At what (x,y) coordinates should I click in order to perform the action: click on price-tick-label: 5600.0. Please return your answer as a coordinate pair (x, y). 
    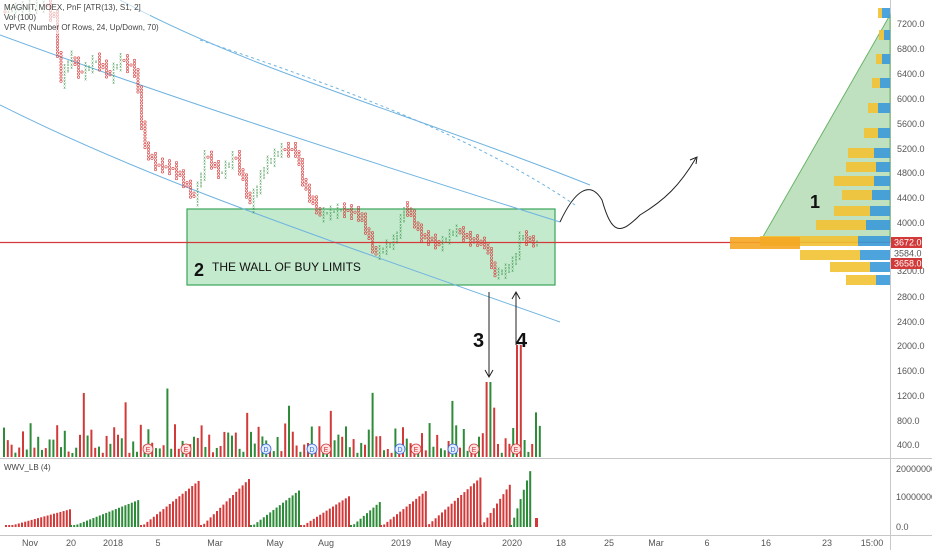
    Looking at the image, I should click on (911, 124).